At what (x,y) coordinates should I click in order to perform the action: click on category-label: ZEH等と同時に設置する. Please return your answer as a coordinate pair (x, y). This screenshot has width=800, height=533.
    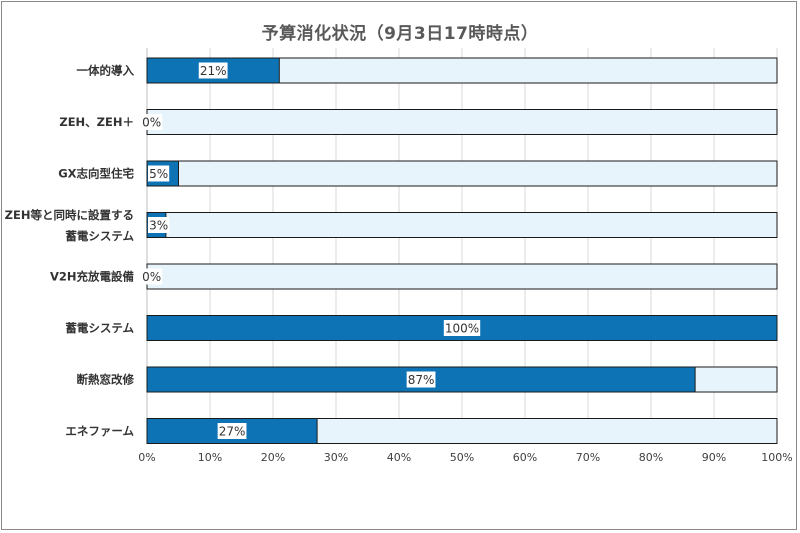
    Looking at the image, I should click on (69, 215).